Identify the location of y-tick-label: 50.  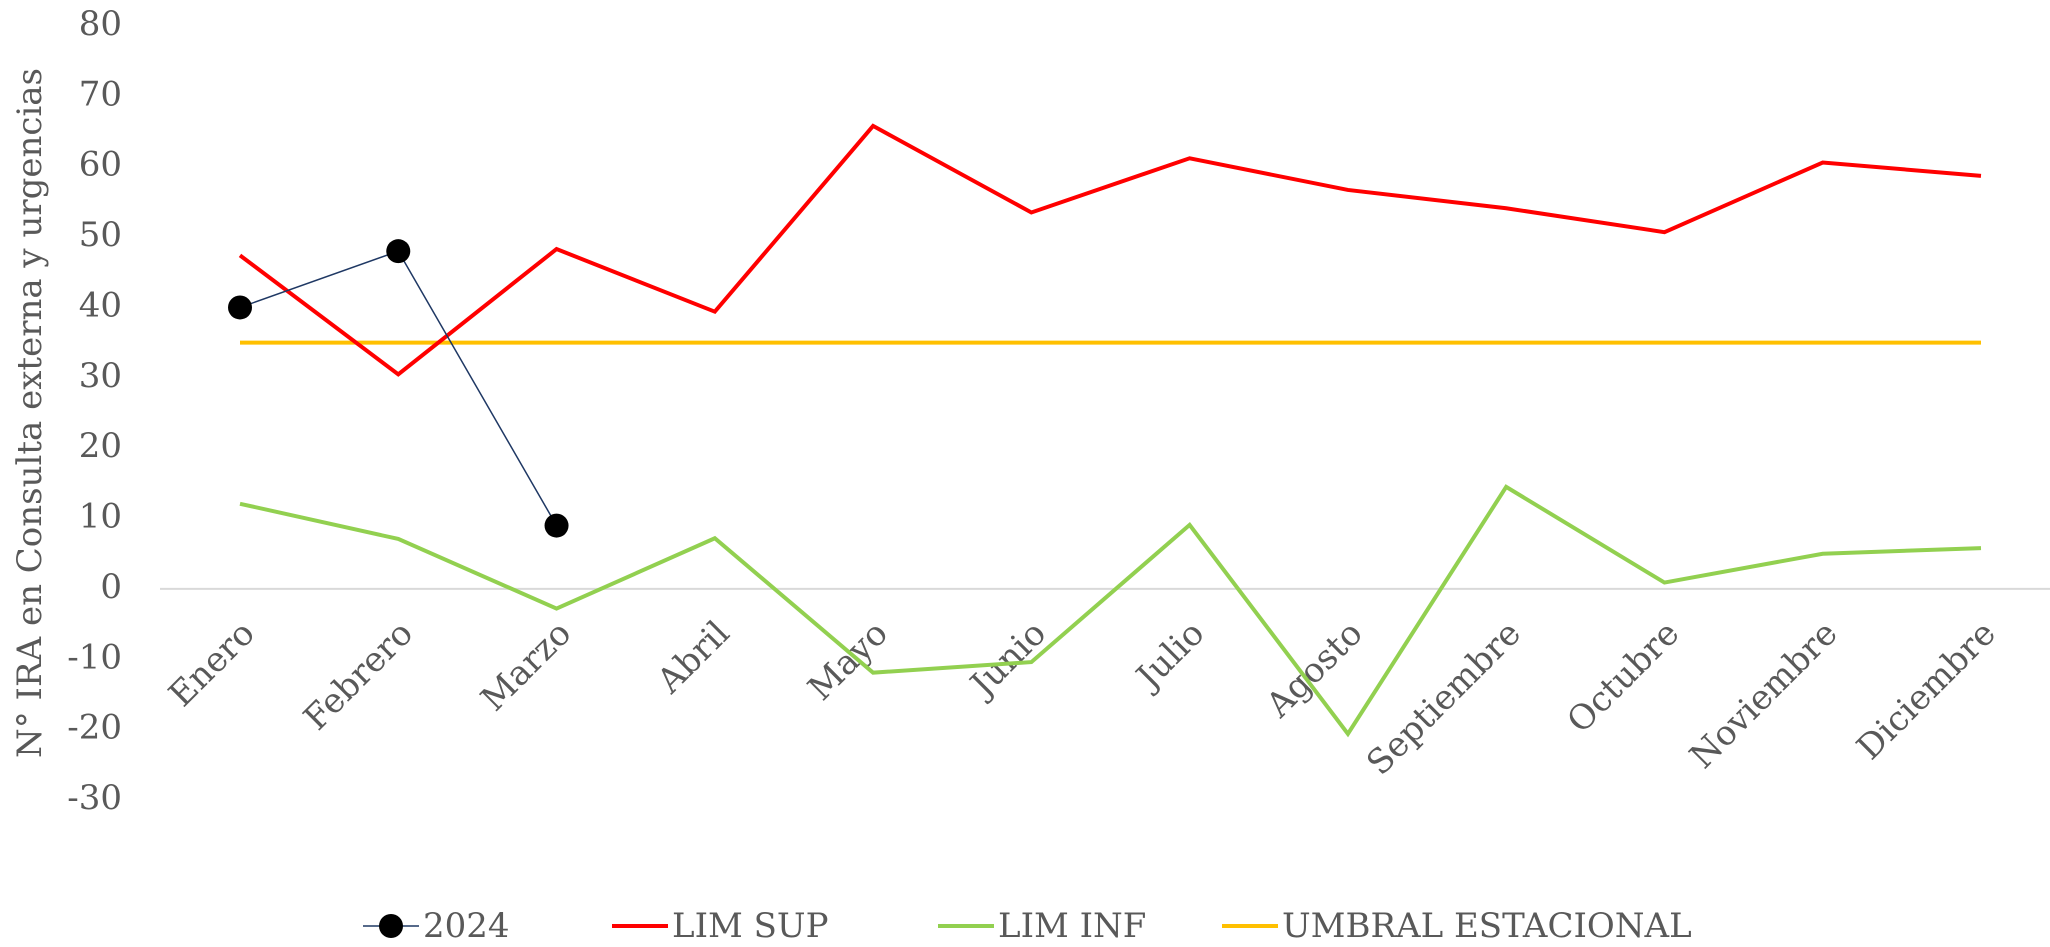
(100, 235).